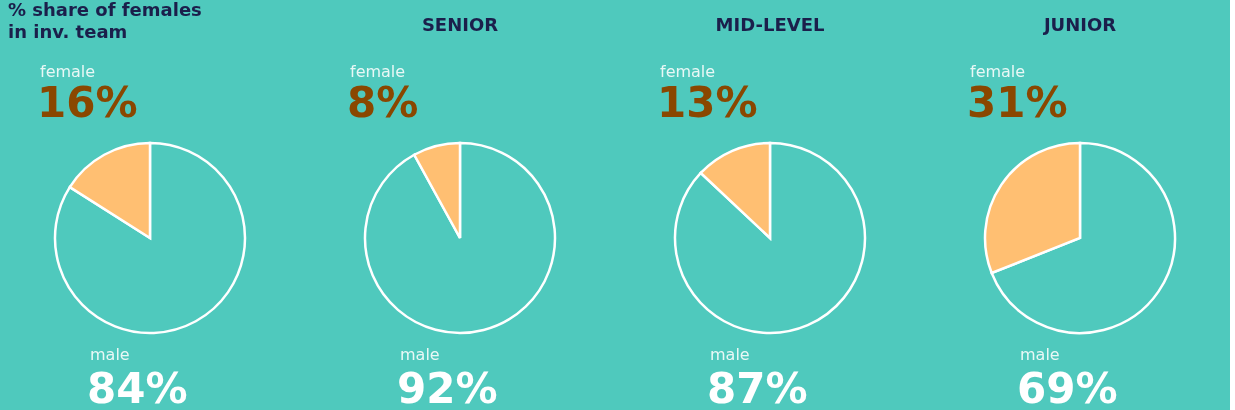 The width and height of the screenshot is (1235, 410). Describe the element at coordinates (757, 387) in the screenshot. I see `data-label: 87%` at that location.